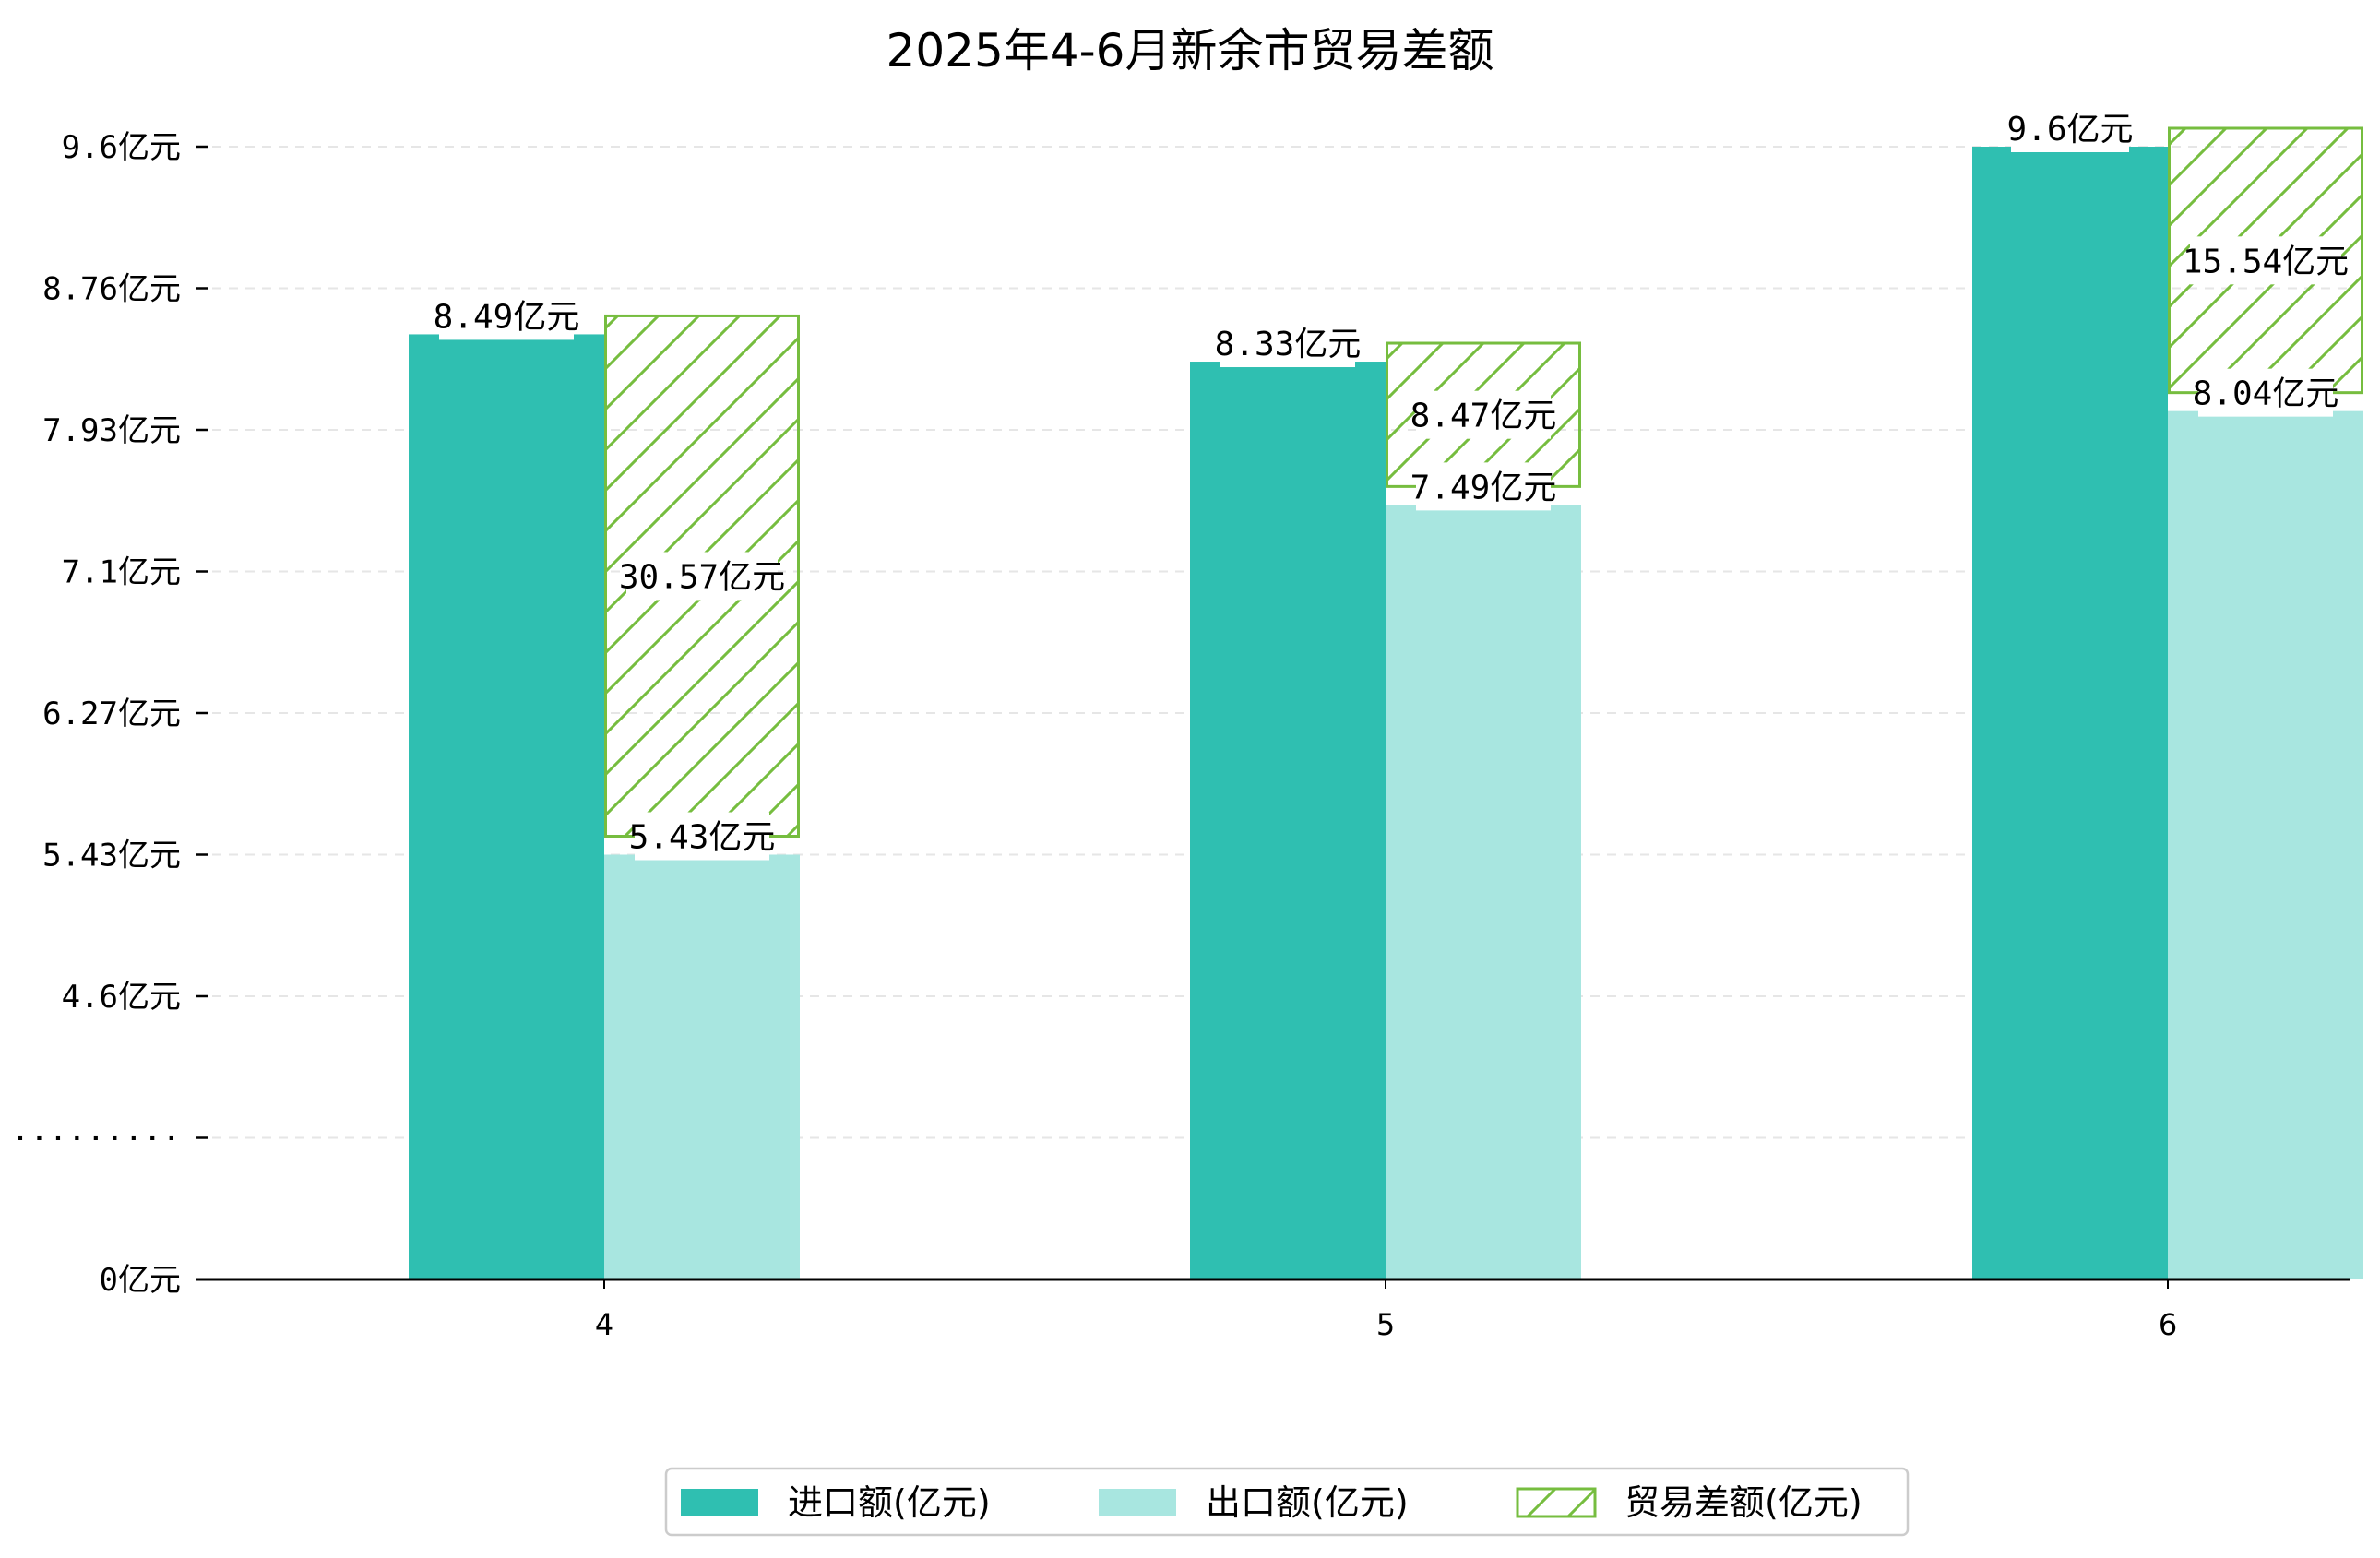 This screenshot has width=2380, height=1558. What do you see at coordinates (604, 1324) in the screenshot?
I see `x-tick-label: 4` at bounding box center [604, 1324].